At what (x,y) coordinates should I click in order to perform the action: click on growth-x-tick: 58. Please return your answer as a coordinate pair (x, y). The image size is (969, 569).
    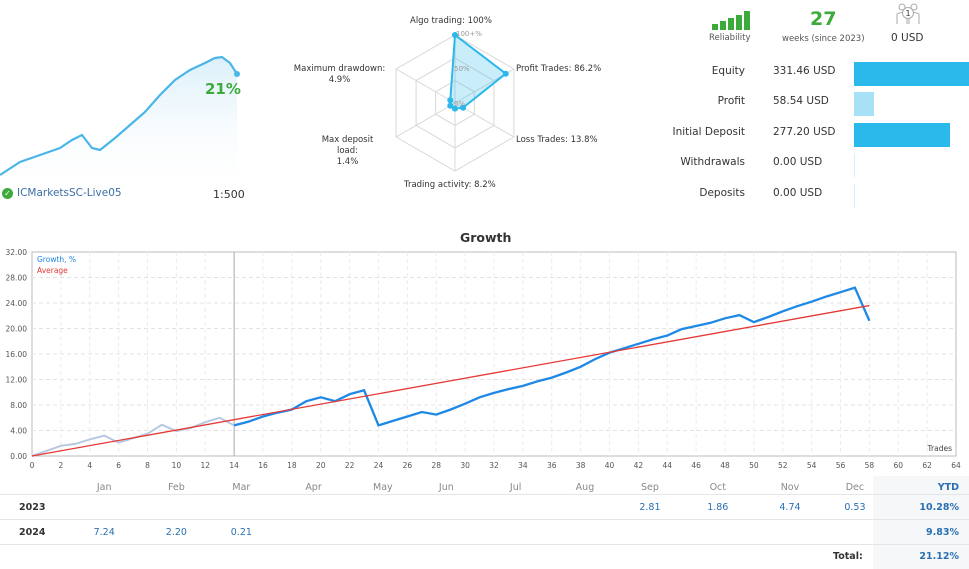
    Looking at the image, I should click on (870, 465).